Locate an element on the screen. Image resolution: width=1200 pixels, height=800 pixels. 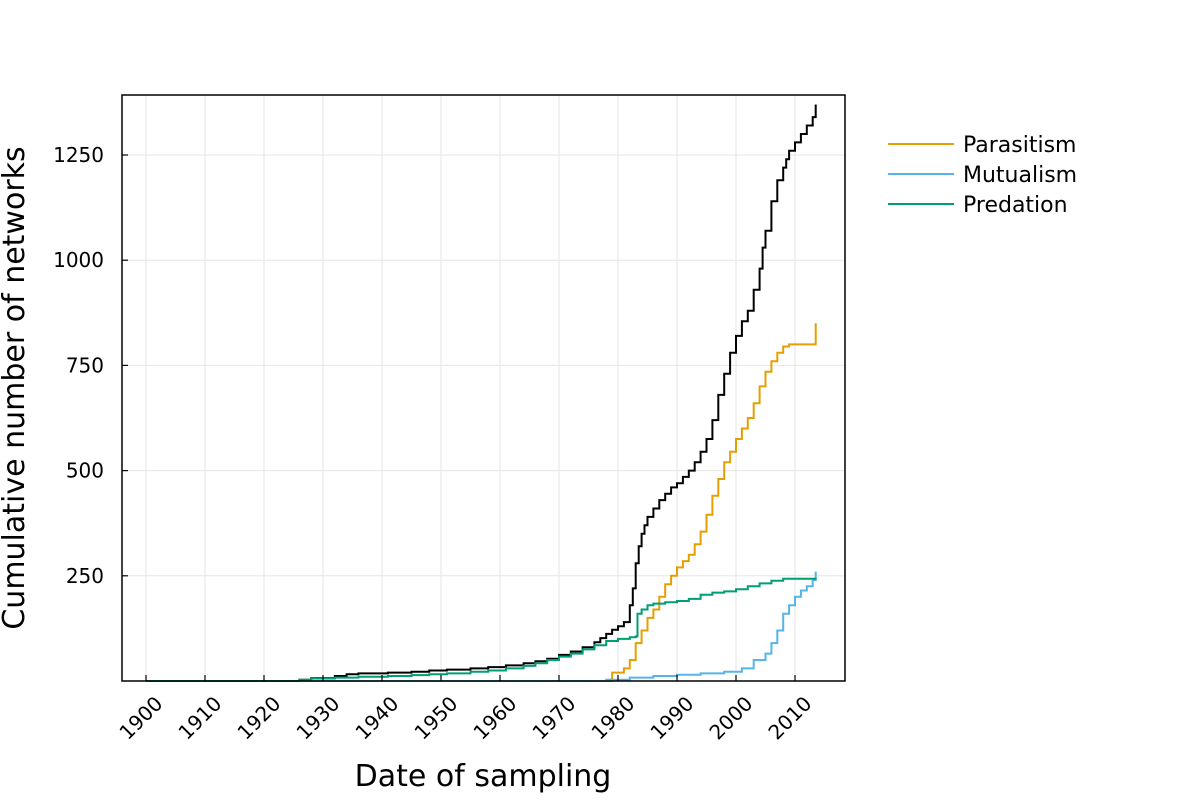
y-tick-label: 250 is located at coordinates (85, 576).